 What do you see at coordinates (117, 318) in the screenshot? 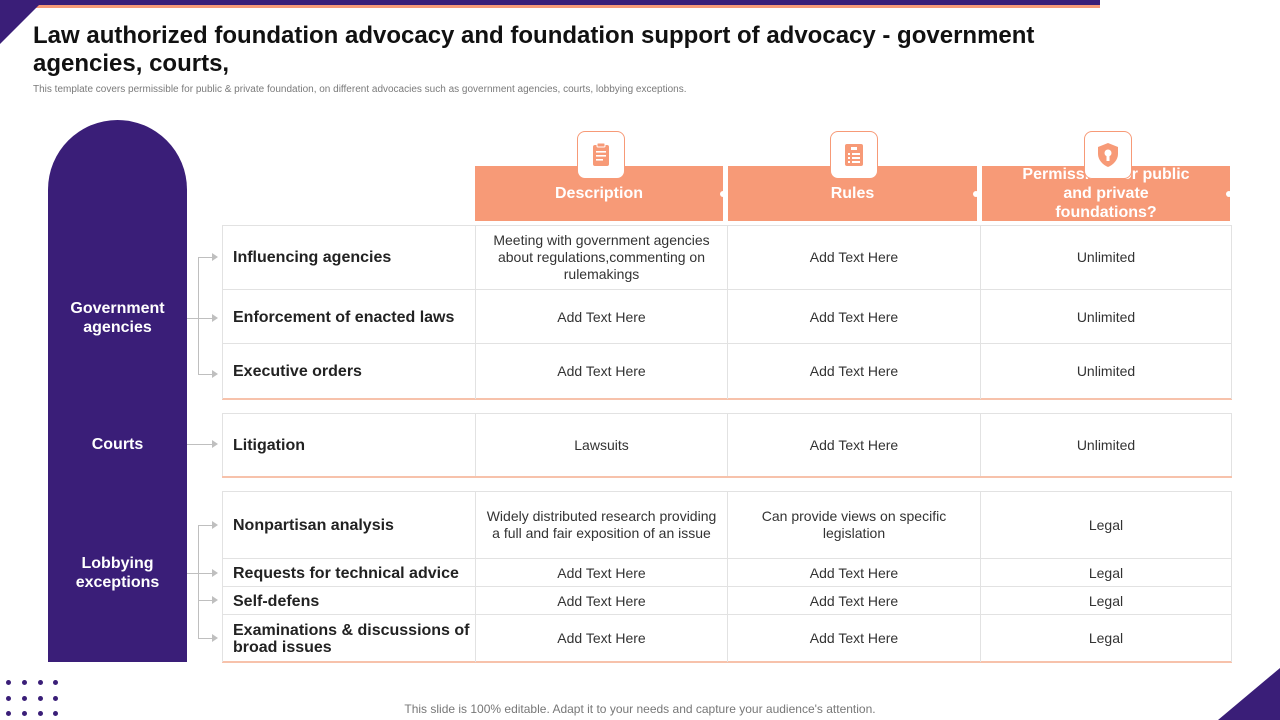
I see `category-government: Government agencies` at bounding box center [117, 318].